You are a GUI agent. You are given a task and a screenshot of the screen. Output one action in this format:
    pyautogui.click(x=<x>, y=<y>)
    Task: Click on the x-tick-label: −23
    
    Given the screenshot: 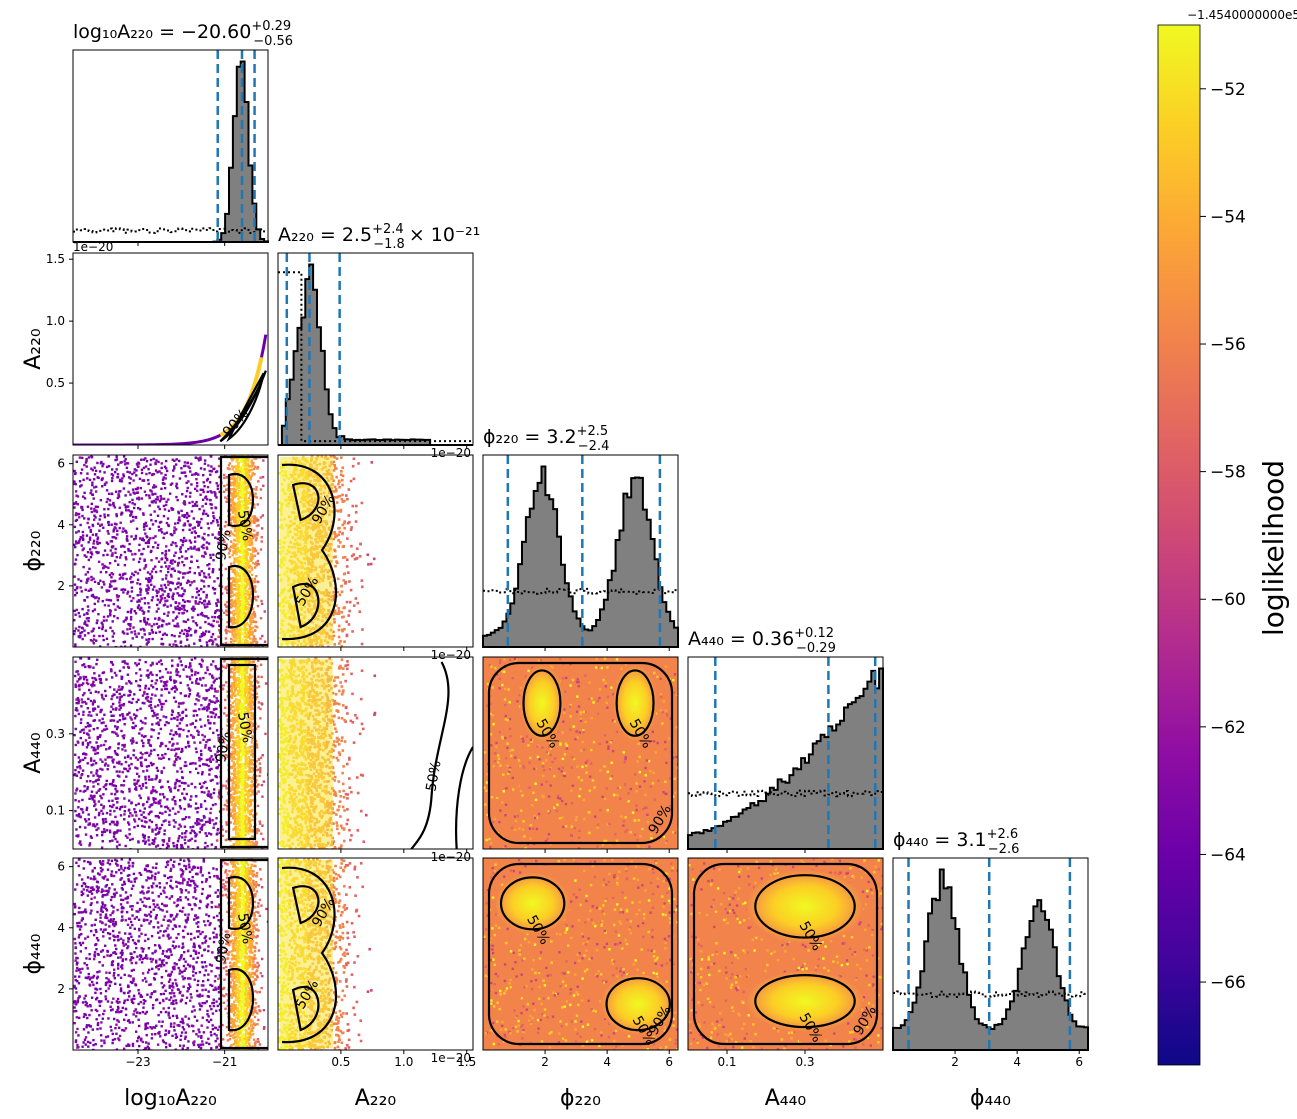 What is the action you would take?
    pyautogui.click(x=137, y=1062)
    